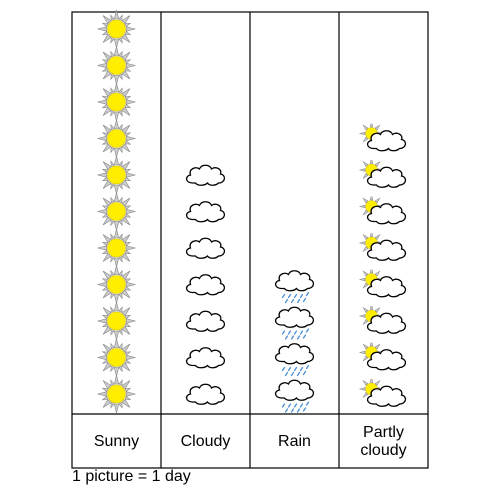  I want to click on category-label-partly-cloudy: Partly cloudy, so click(383, 441).